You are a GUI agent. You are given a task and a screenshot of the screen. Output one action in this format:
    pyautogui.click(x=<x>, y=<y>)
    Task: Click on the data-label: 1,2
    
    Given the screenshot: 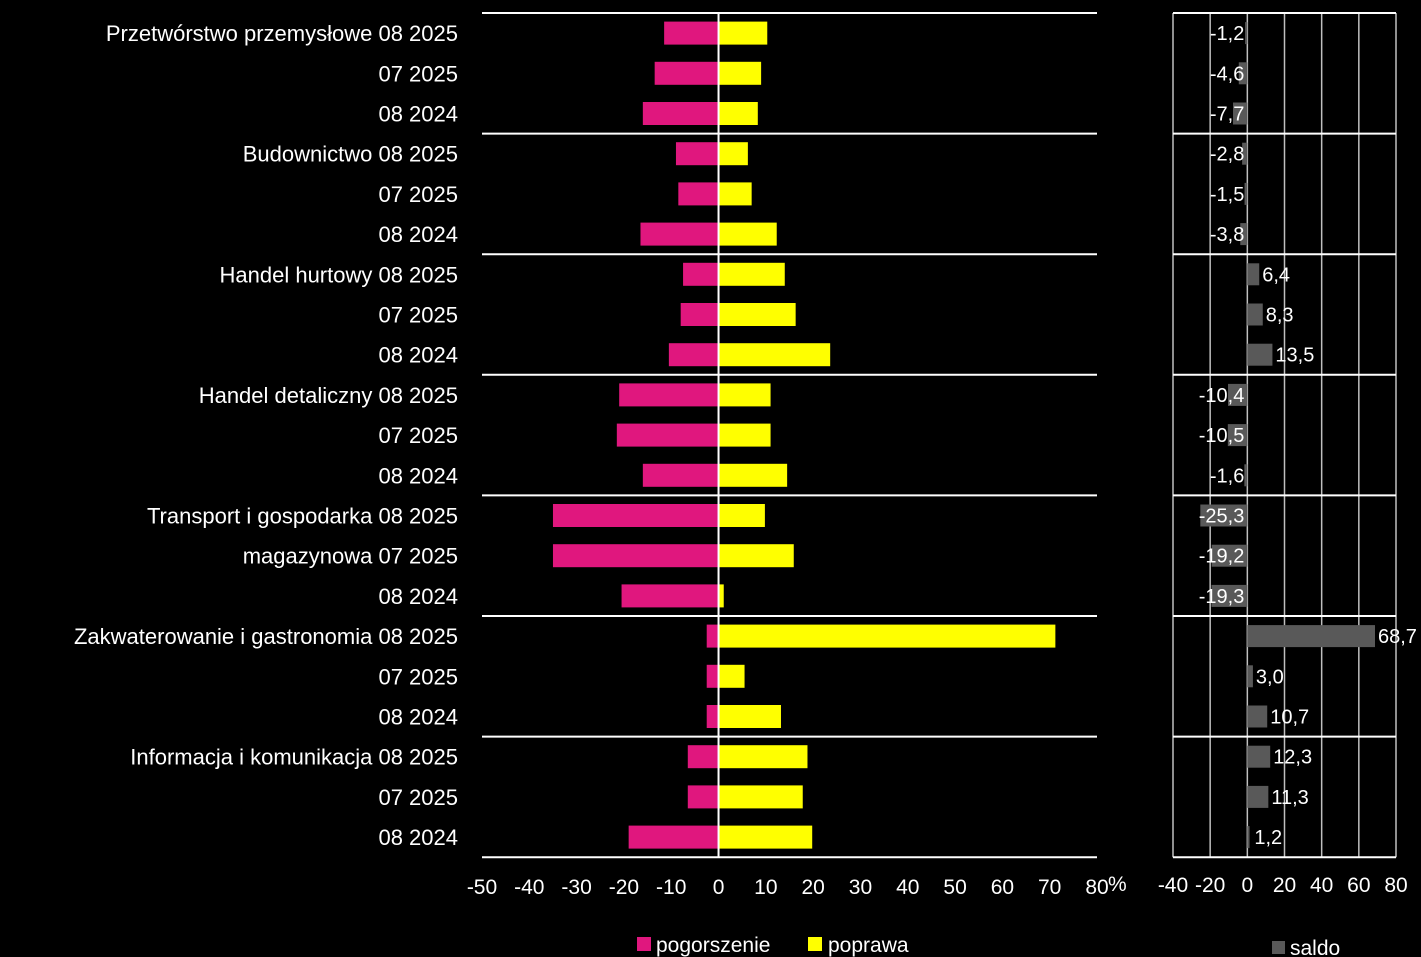 What is the action you would take?
    pyautogui.click(x=1268, y=838)
    